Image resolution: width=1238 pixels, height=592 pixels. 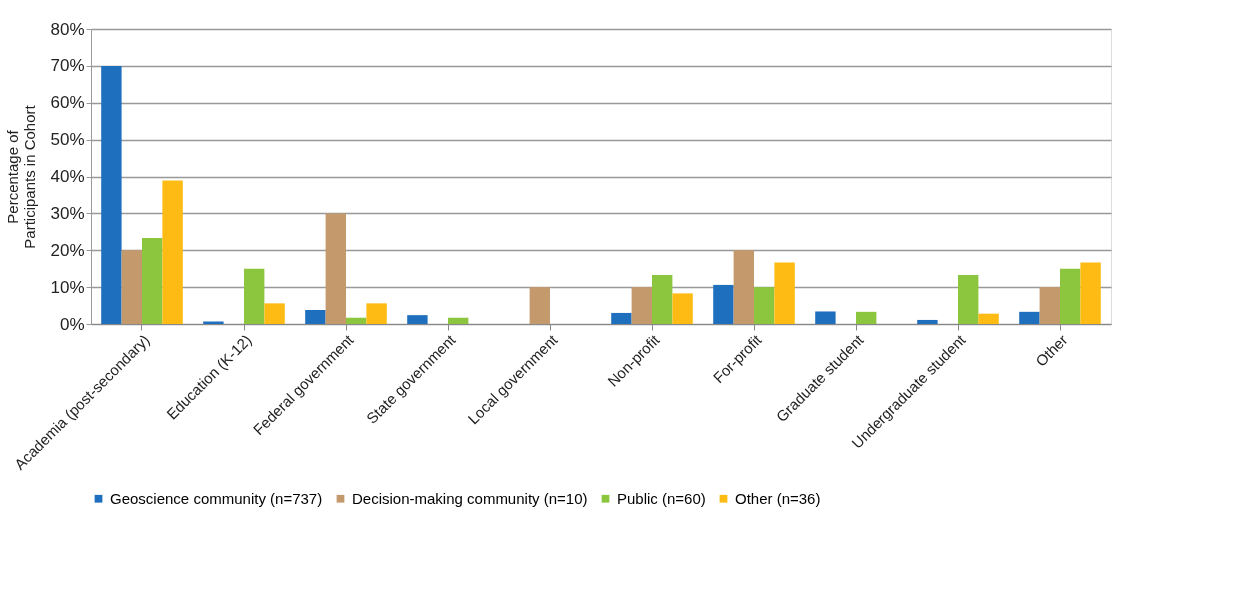 I want to click on y-tick-label: 60%, so click(x=67, y=103).